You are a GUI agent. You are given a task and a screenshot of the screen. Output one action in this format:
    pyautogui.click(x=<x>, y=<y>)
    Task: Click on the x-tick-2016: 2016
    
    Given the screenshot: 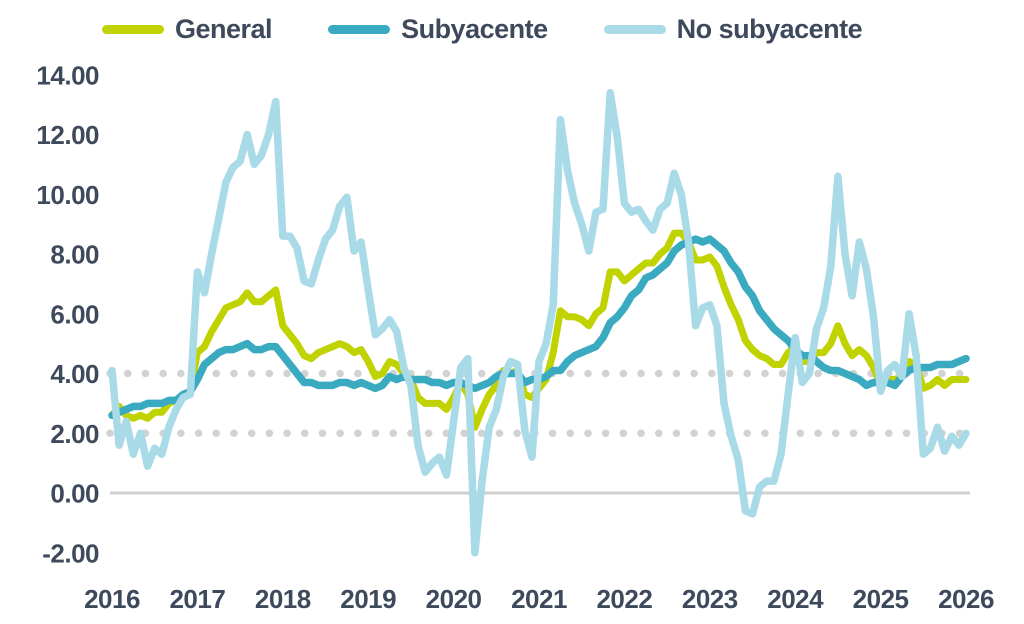 What is the action you would take?
    pyautogui.click(x=112, y=599)
    